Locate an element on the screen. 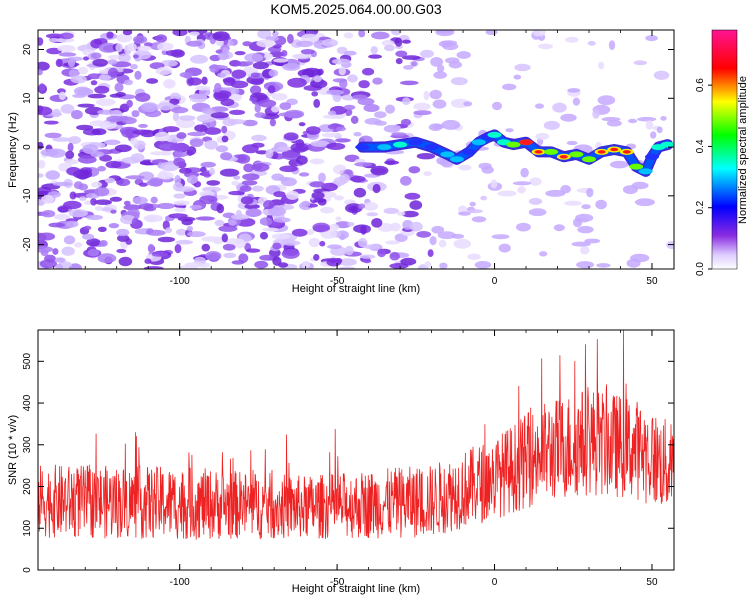  colorbar-tick-label: 0.2 is located at coordinates (700, 207).